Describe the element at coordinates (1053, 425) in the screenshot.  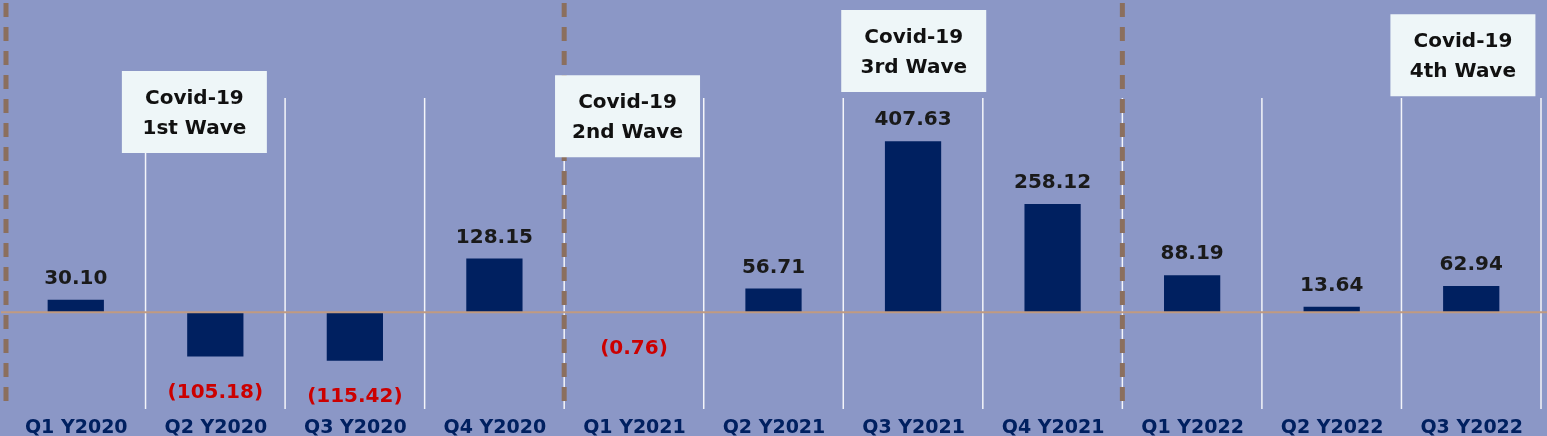
I see `x-tick-label: Q4 Y2021` at that location.